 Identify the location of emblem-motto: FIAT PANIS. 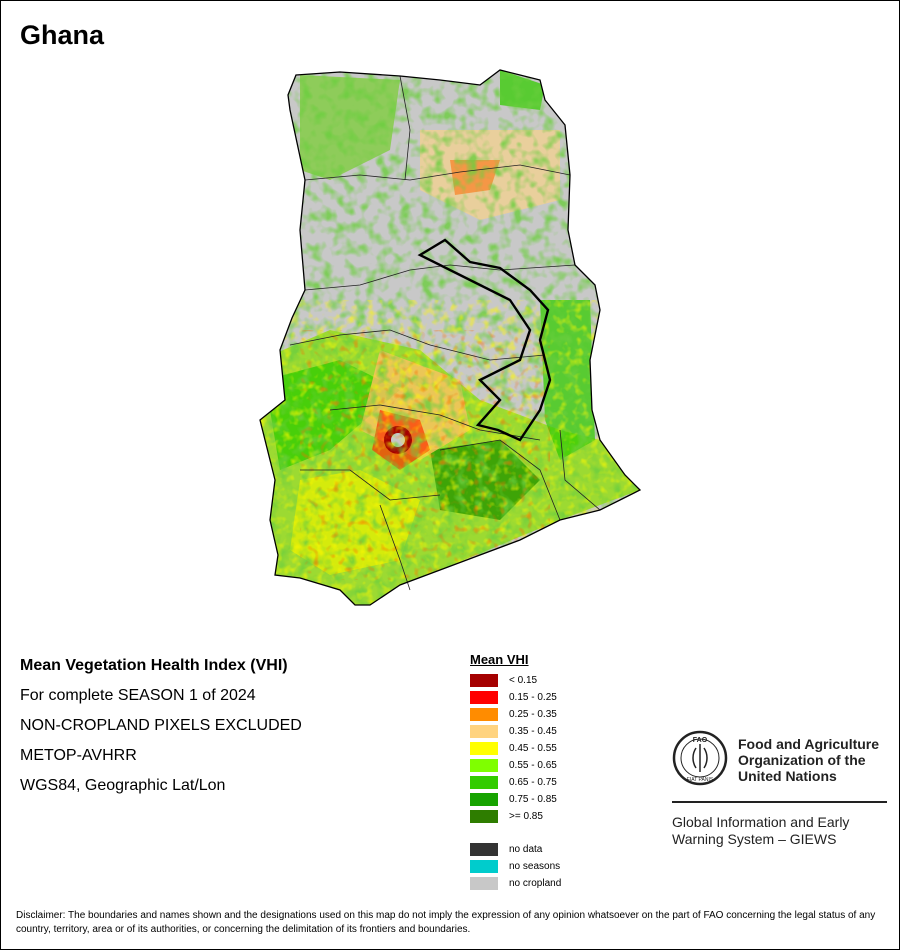
(700, 780).